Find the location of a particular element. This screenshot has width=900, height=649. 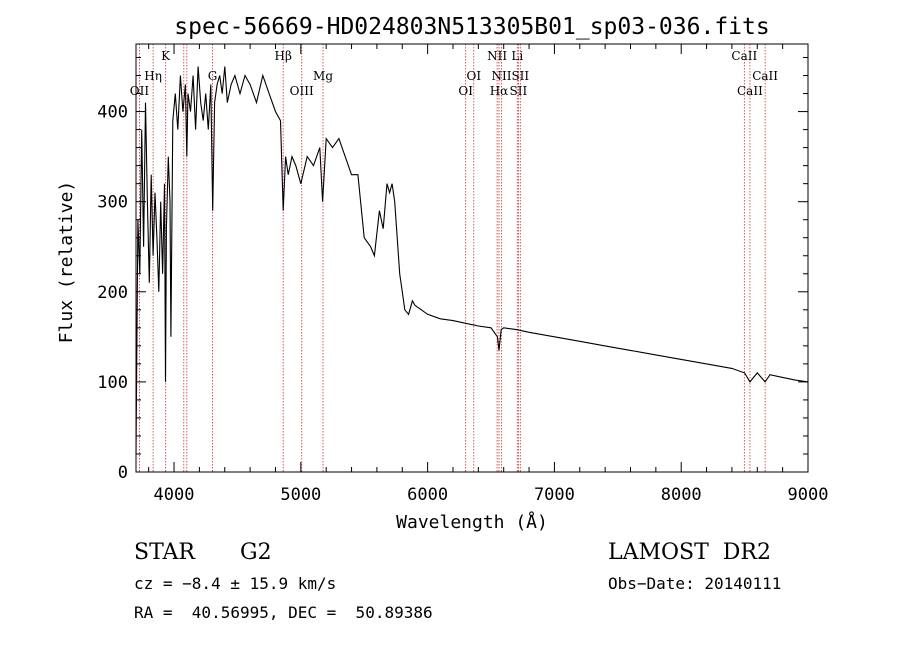

spectral-line-label: G is located at coordinates (213, 76).